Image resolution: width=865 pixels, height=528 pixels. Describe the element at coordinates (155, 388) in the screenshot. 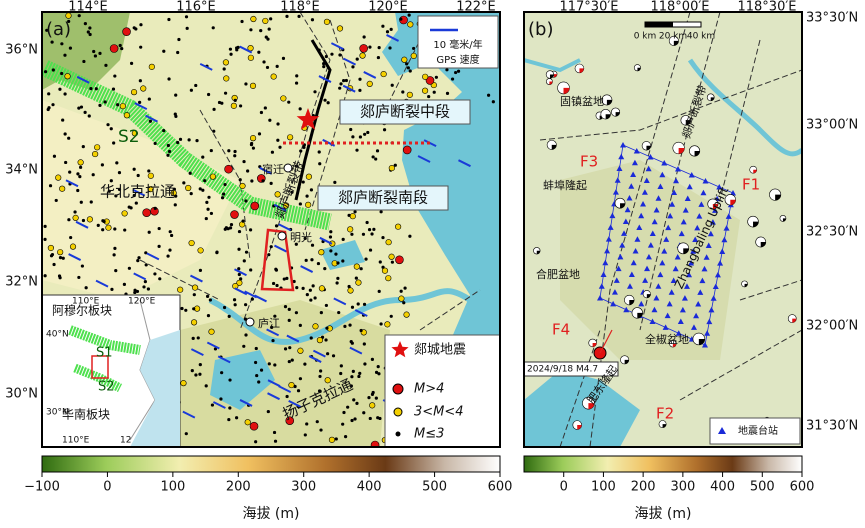

I see `inset-sea` at that location.